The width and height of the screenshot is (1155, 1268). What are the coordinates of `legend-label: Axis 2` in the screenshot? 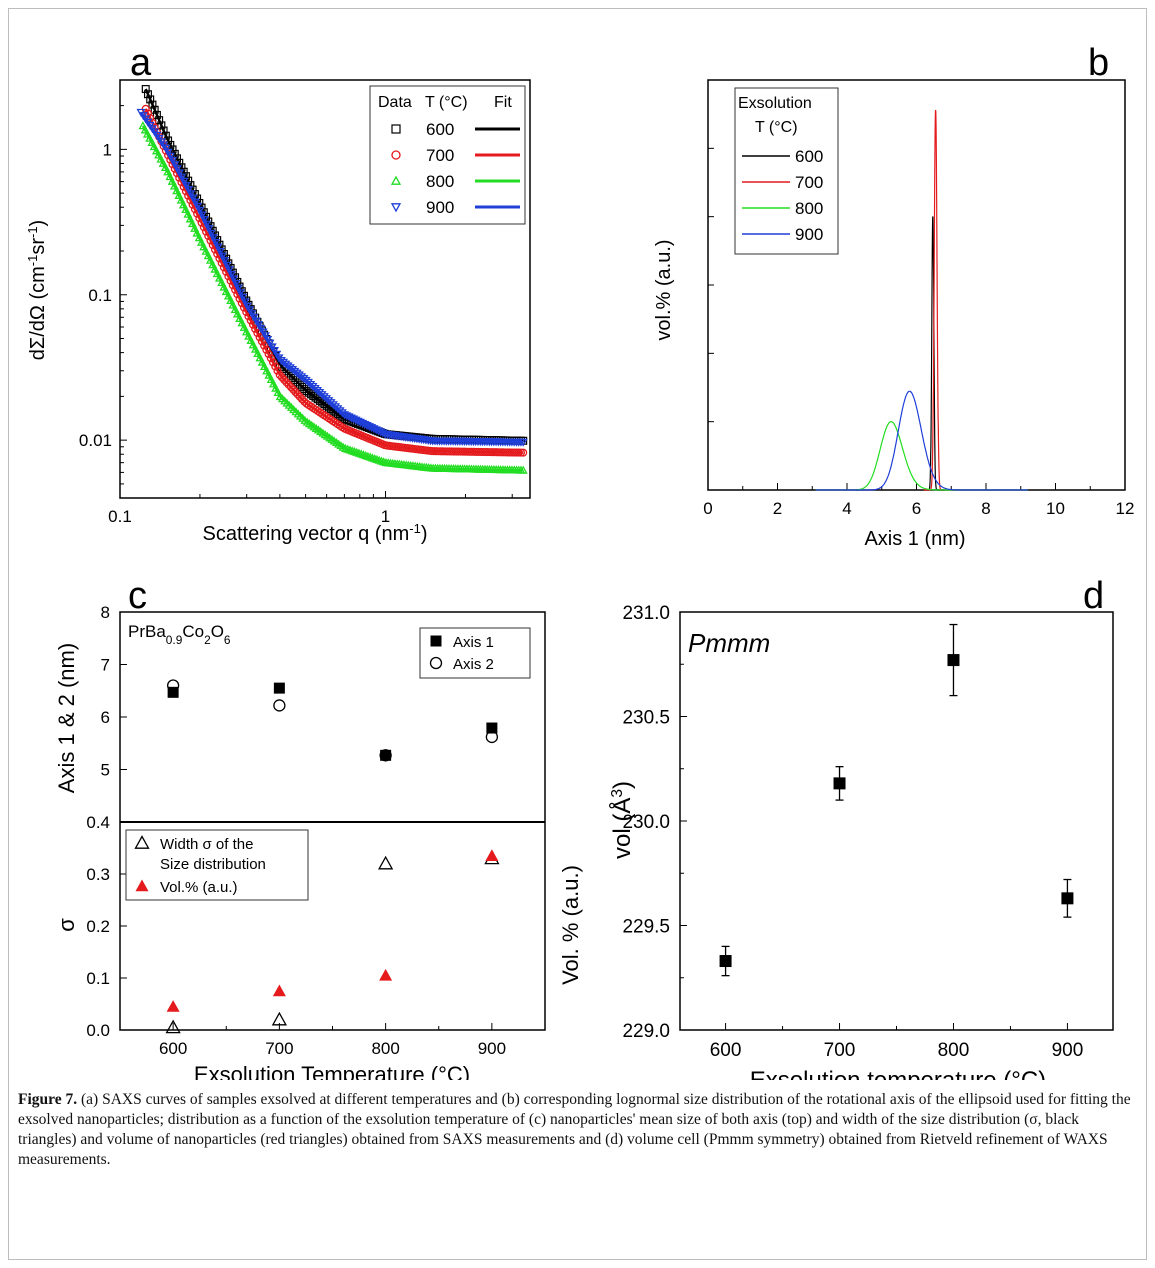 It's located at (473, 664).